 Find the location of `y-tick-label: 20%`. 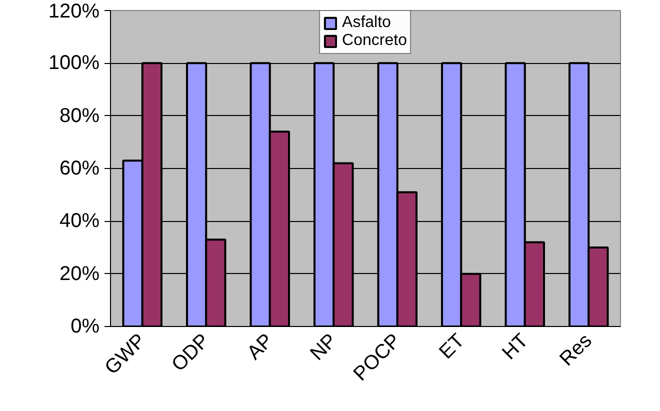

y-tick-label: 20% is located at coordinates (79, 273).